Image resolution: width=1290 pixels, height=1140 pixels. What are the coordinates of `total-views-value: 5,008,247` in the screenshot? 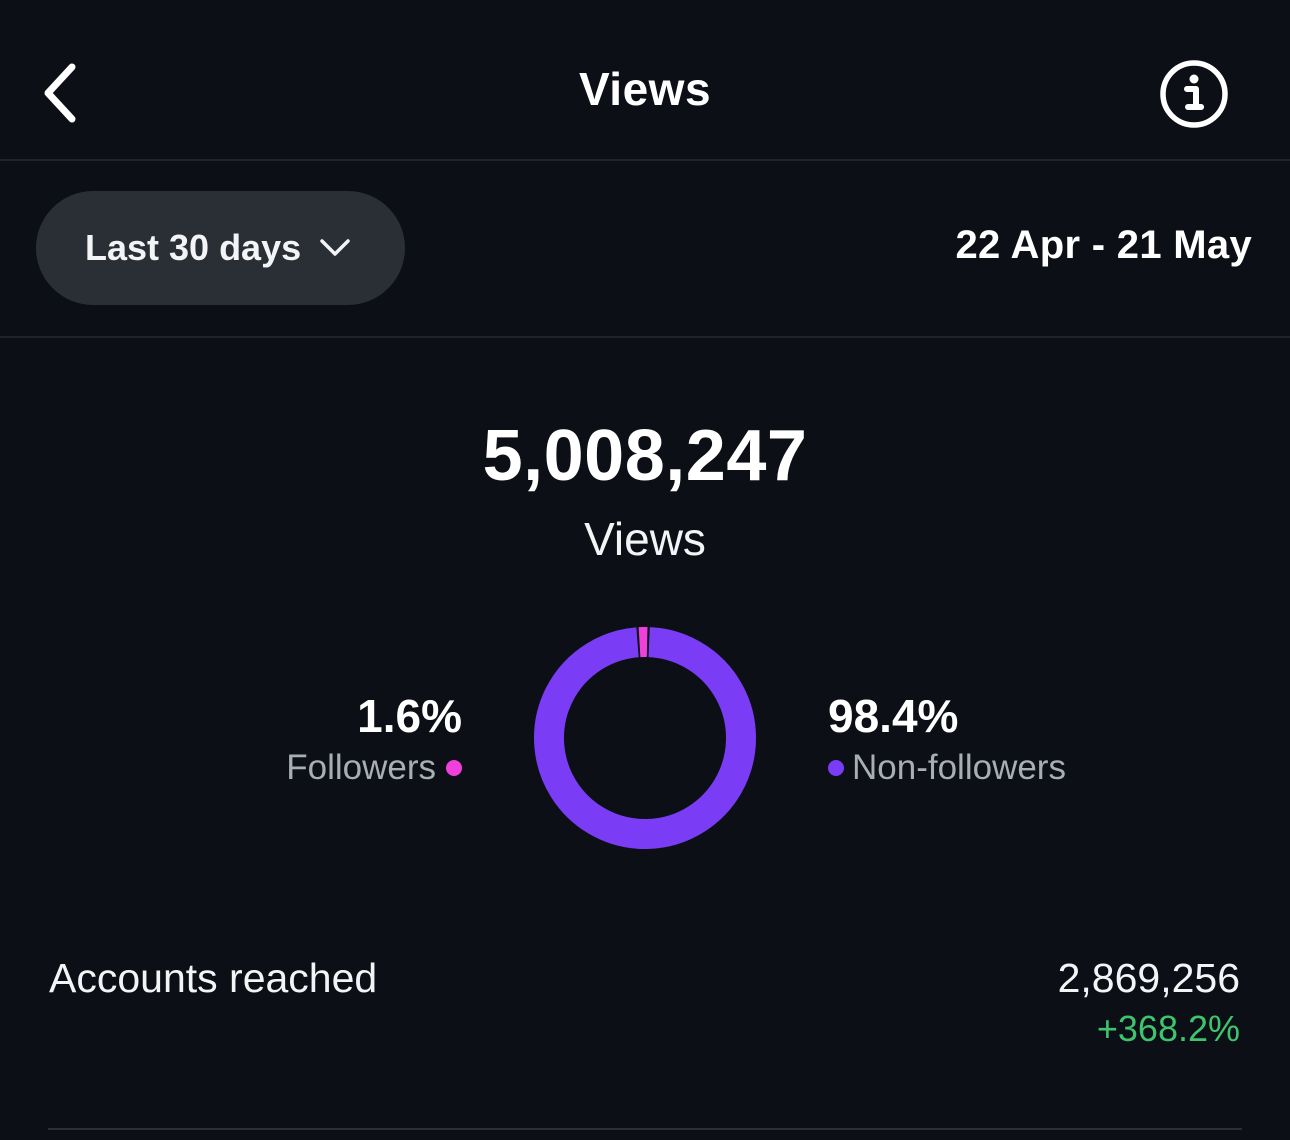 It's located at (645, 456).